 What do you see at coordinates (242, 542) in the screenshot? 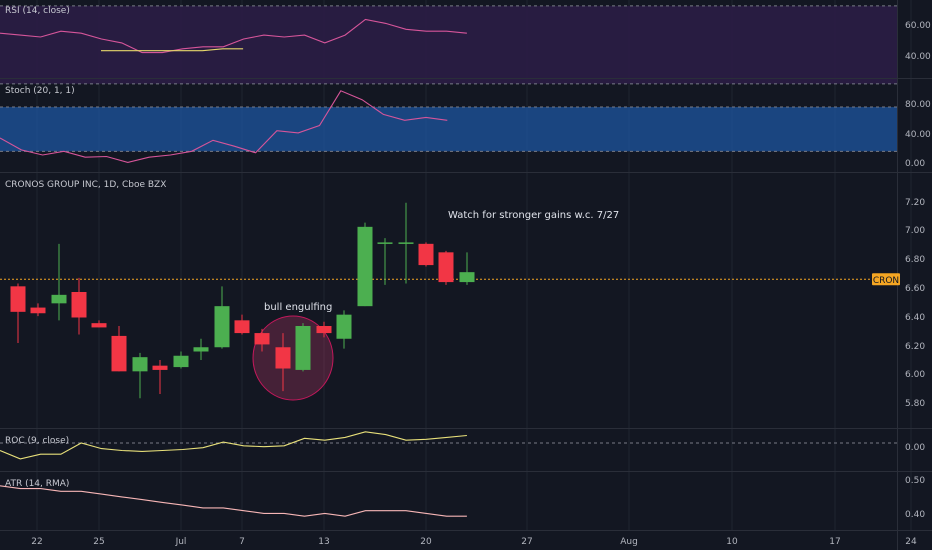
I see `x-tick-label: 7` at bounding box center [242, 542].